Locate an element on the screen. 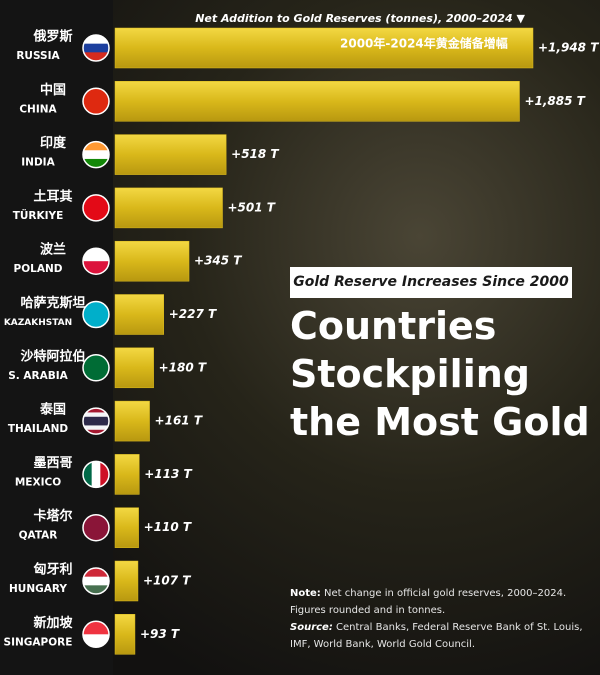 The height and width of the screenshot is (675, 600). label-zh: 墨西哥 is located at coordinates (52, 463).